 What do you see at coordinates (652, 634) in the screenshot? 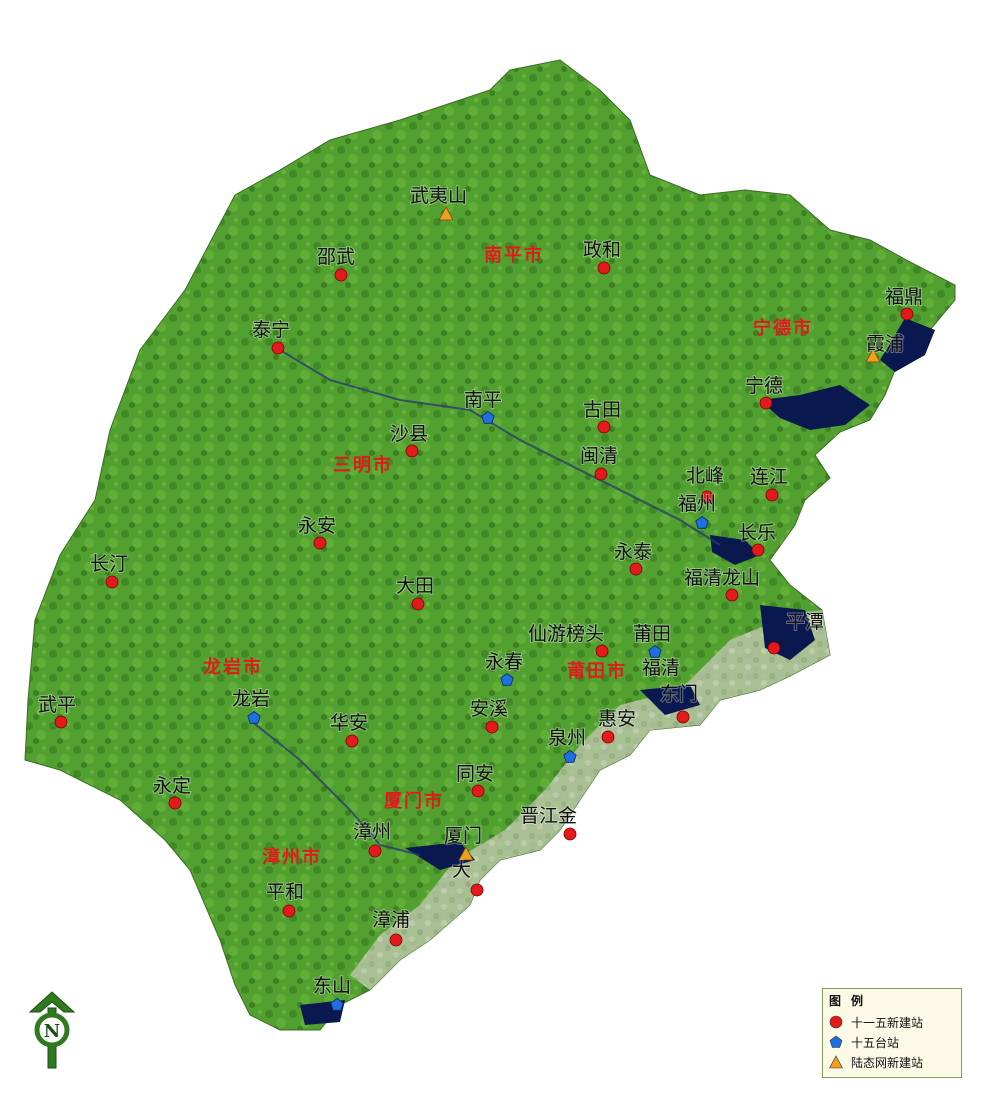
I see `place-label: 莆田` at bounding box center [652, 634].